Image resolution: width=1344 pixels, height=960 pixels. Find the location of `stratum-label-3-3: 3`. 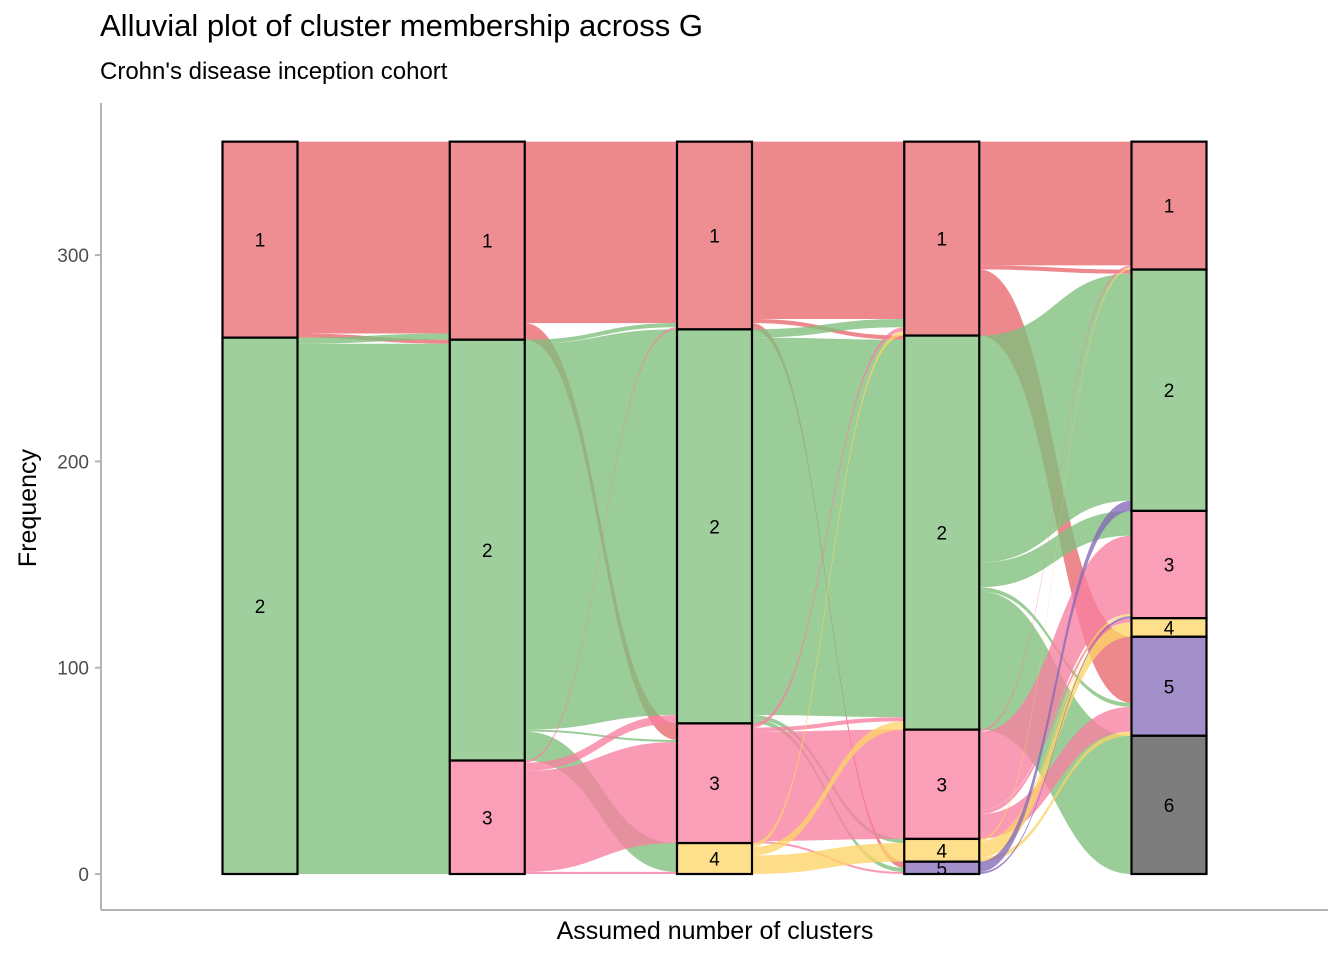

stratum-label-3-3: 3 is located at coordinates (714, 784).